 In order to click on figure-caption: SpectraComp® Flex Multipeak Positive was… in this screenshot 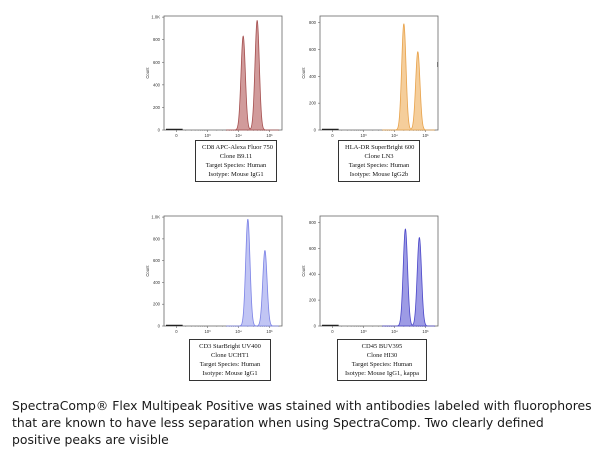, I will do `click(302, 422)`.